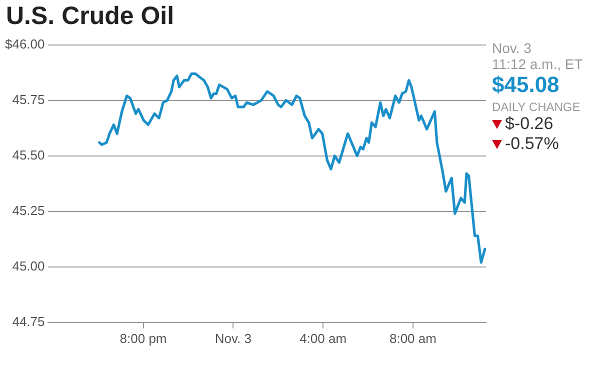 This screenshot has width=602, height=378. What do you see at coordinates (412, 338) in the screenshot?
I see `x-tick-label: 8:00 am` at bounding box center [412, 338].